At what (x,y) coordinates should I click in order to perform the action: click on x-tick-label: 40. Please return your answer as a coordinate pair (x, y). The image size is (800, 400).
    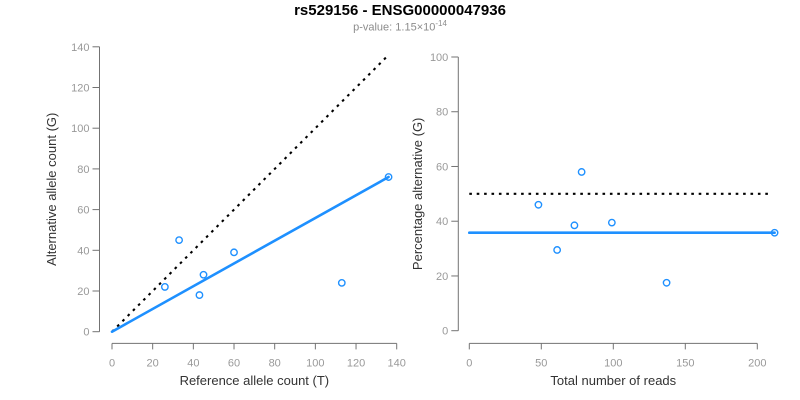
    Looking at the image, I should click on (193, 363).